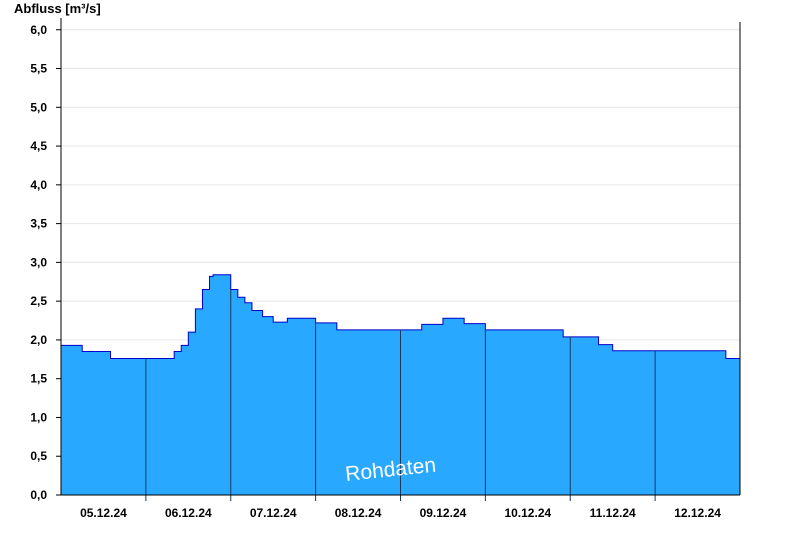 This screenshot has width=800, height=550. What do you see at coordinates (38, 495) in the screenshot?
I see `y-tick-label: 0,0` at bounding box center [38, 495].